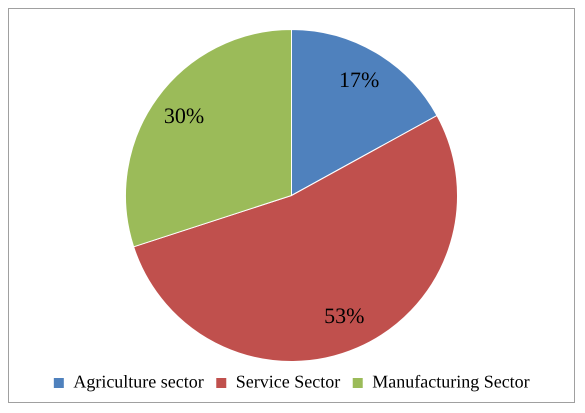 This screenshot has height=413, width=585. I want to click on data-label: 17%, so click(359, 79).